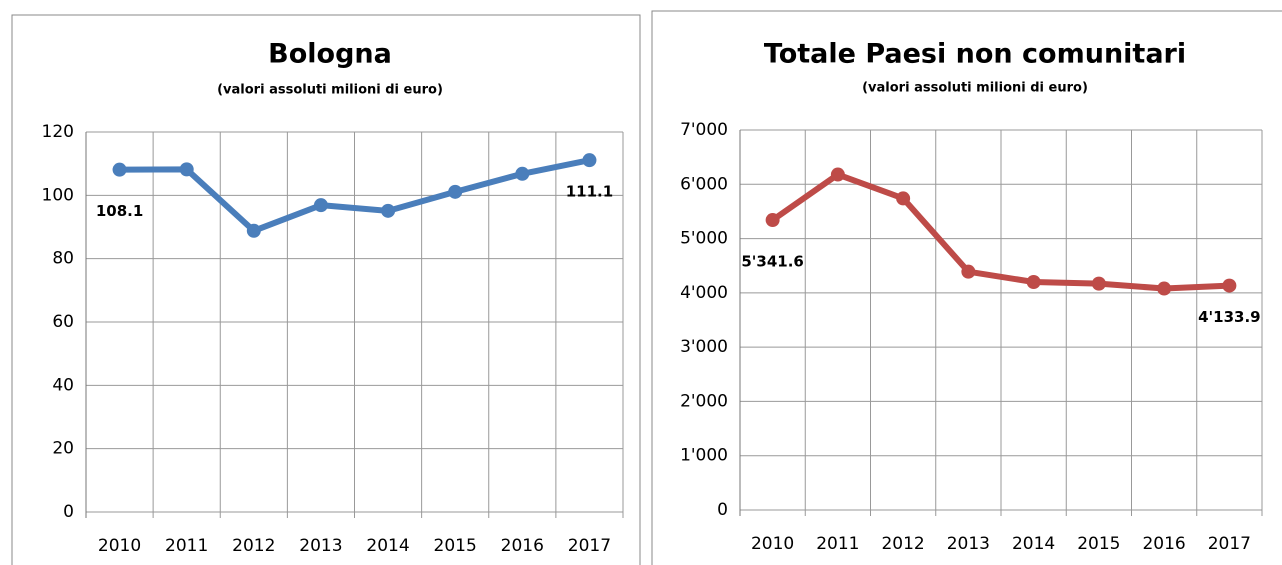 This screenshot has width=1282, height=565. What do you see at coordinates (63, 385) in the screenshot?
I see `y-tick-label: 40` at bounding box center [63, 385].